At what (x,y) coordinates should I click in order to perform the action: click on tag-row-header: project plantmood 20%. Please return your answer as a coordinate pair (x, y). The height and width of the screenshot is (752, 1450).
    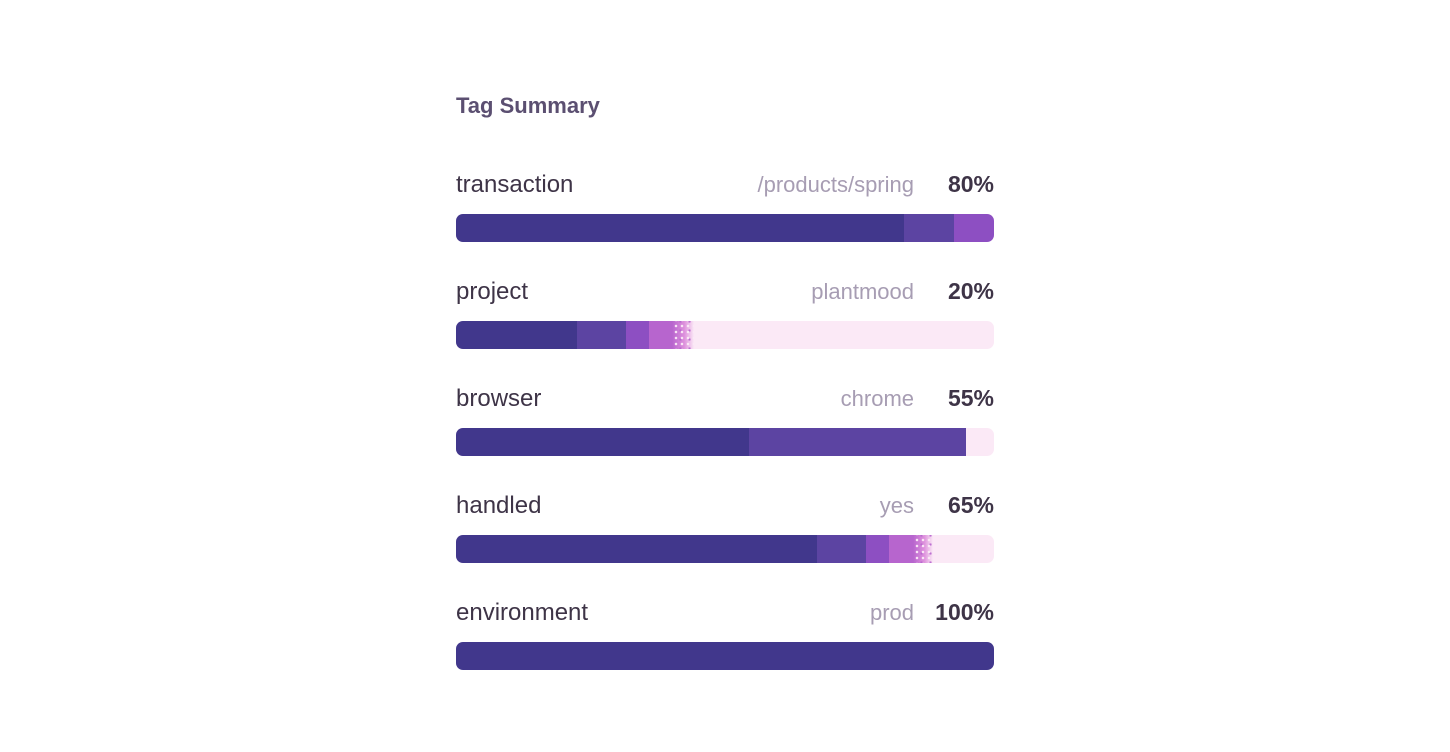
    Looking at the image, I should click on (725, 291).